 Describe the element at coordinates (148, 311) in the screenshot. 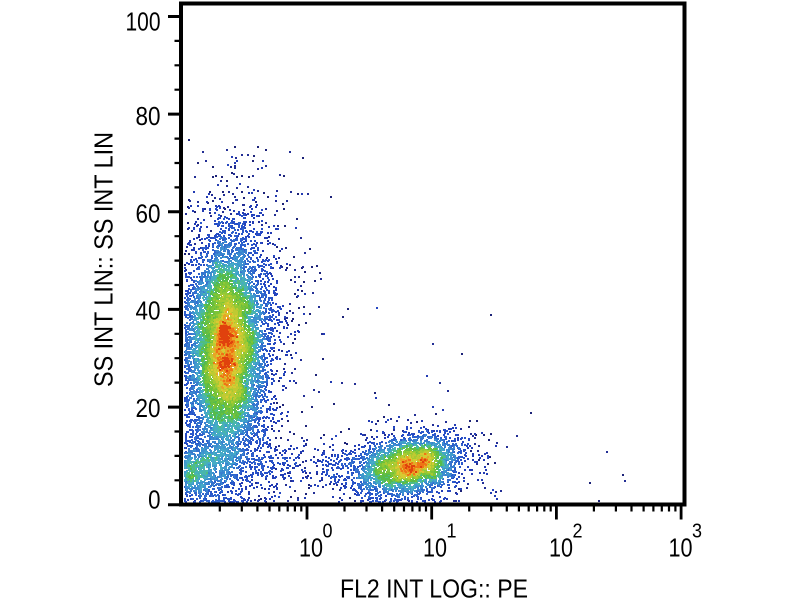

I see `svg-text: 40` at that location.